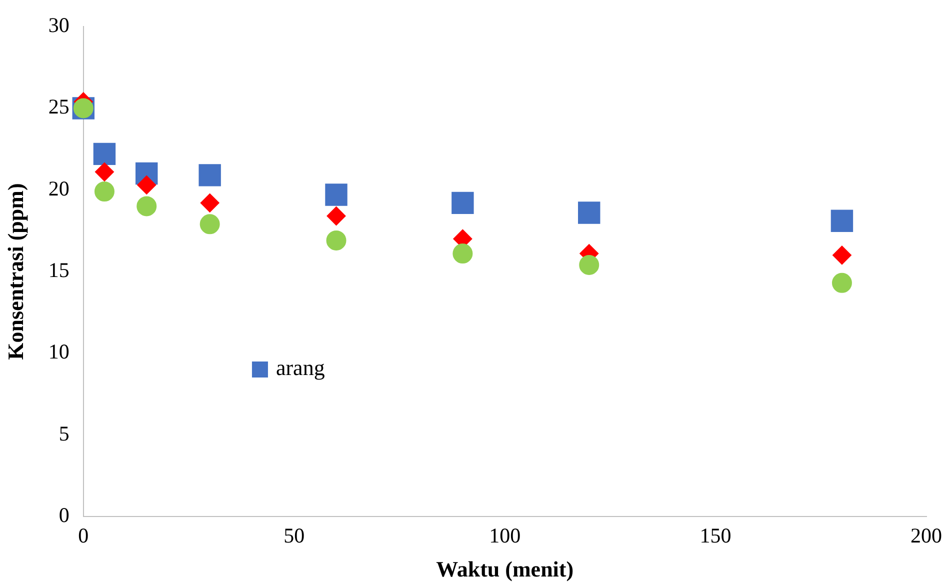 This screenshot has width=950, height=584. What do you see at coordinates (59, 188) in the screenshot?
I see `y-tick-label: 20` at bounding box center [59, 188].